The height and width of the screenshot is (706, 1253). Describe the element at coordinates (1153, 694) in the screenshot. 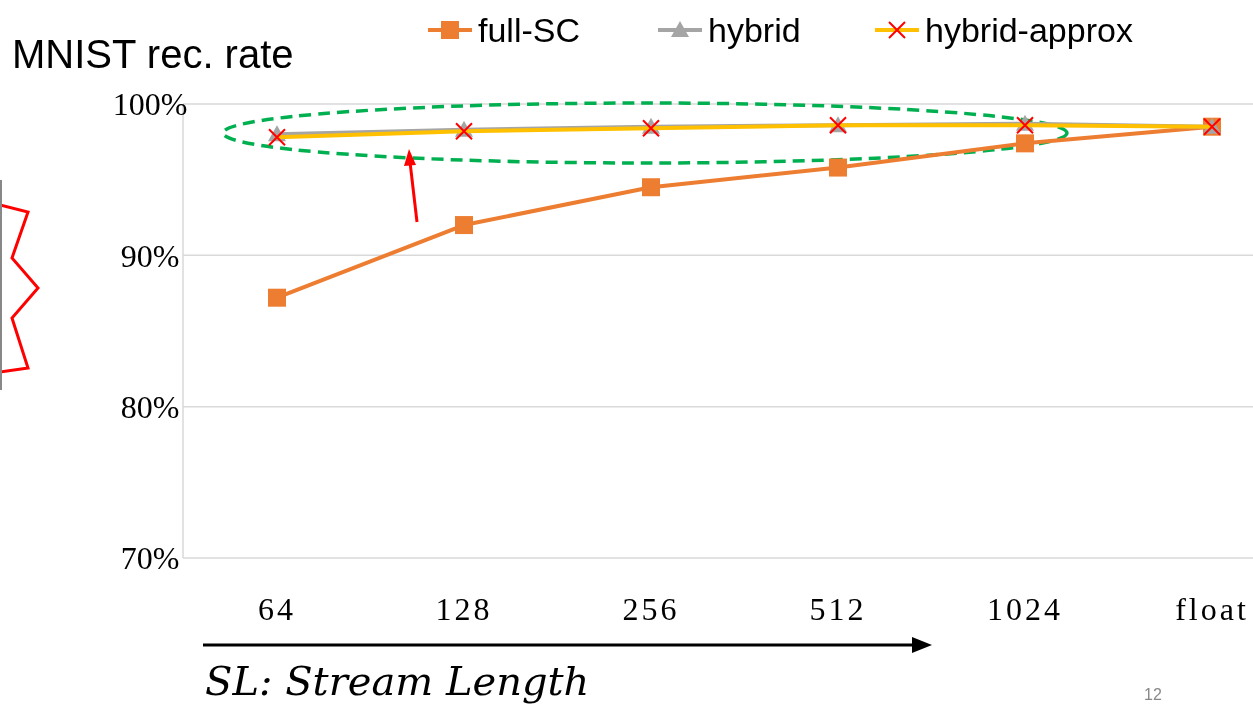

I see `text: 12` at that location.